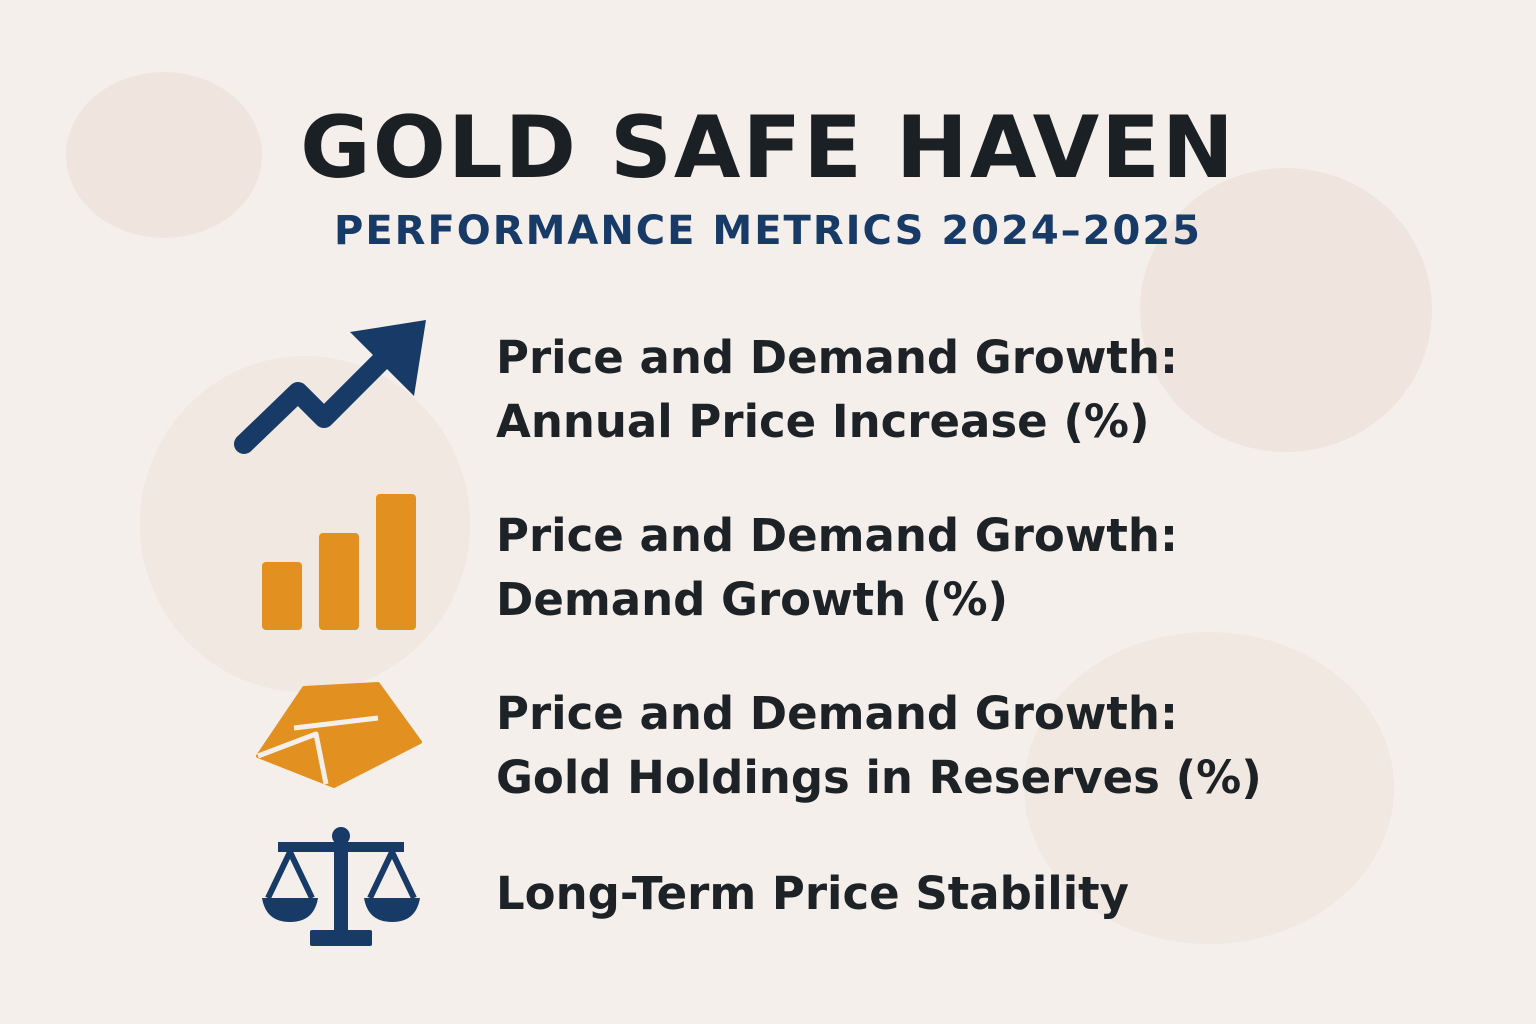 Image resolution: width=1536 pixels, height=1024 pixels. Describe the element at coordinates (339, 562) in the screenshot. I see `bar-chart-icon` at that location.